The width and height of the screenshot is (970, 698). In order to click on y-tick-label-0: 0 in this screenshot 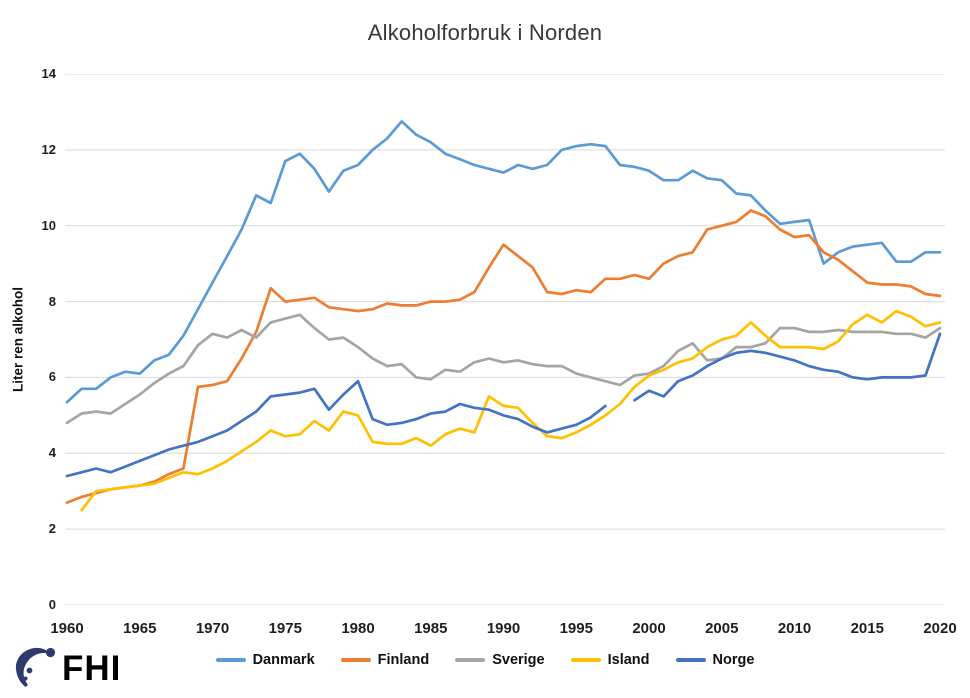, I will do `click(52, 604)`.